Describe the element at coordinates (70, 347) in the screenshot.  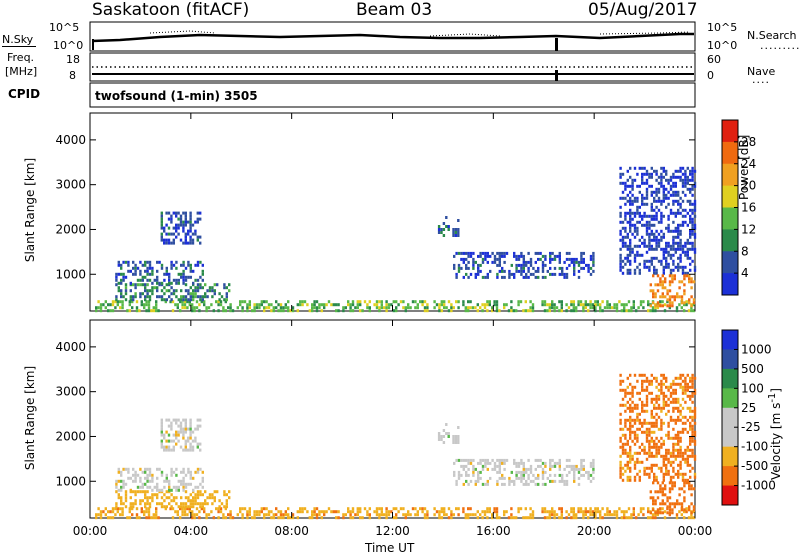
I see `y-tick-label: 4000` at that location.